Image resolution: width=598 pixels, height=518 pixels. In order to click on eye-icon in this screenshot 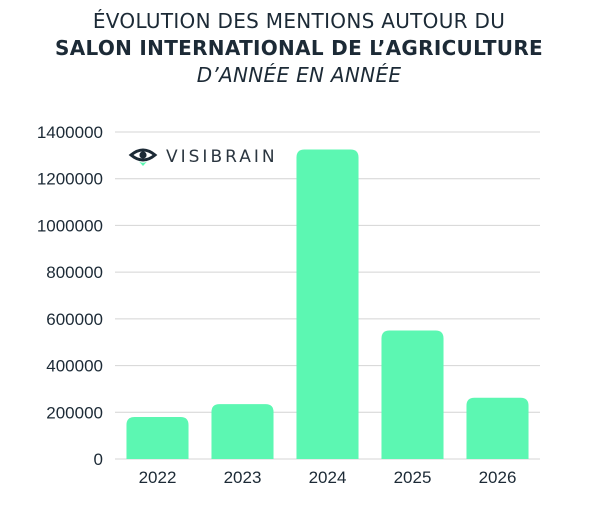, I will do `click(143, 157)`.